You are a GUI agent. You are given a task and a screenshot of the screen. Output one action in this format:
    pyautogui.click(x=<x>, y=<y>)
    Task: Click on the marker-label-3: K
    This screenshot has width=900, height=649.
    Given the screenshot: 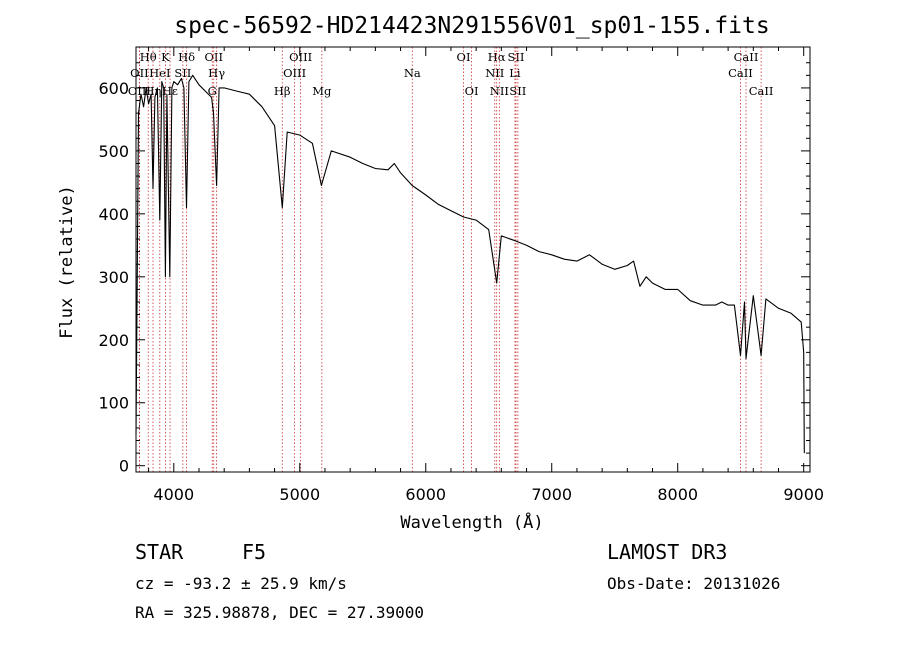 What is the action you would take?
    pyautogui.click(x=165, y=57)
    